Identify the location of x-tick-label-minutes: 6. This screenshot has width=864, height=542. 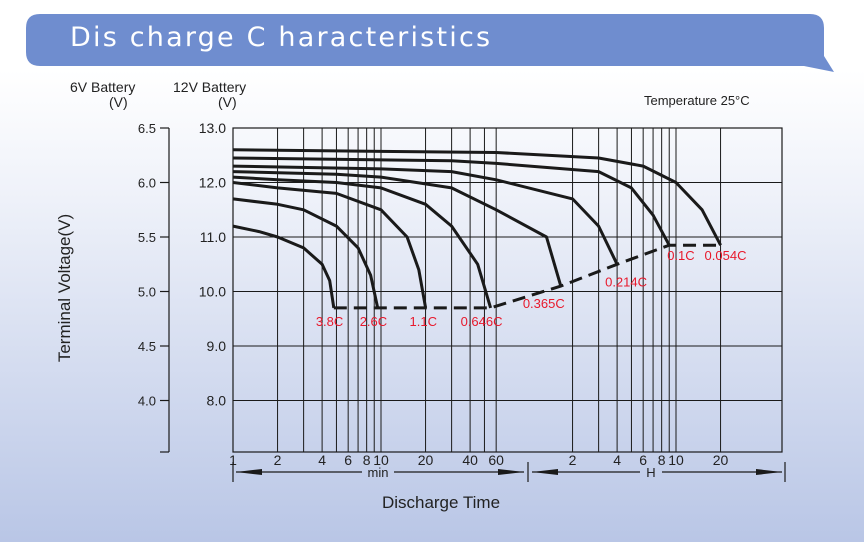
(348, 460).